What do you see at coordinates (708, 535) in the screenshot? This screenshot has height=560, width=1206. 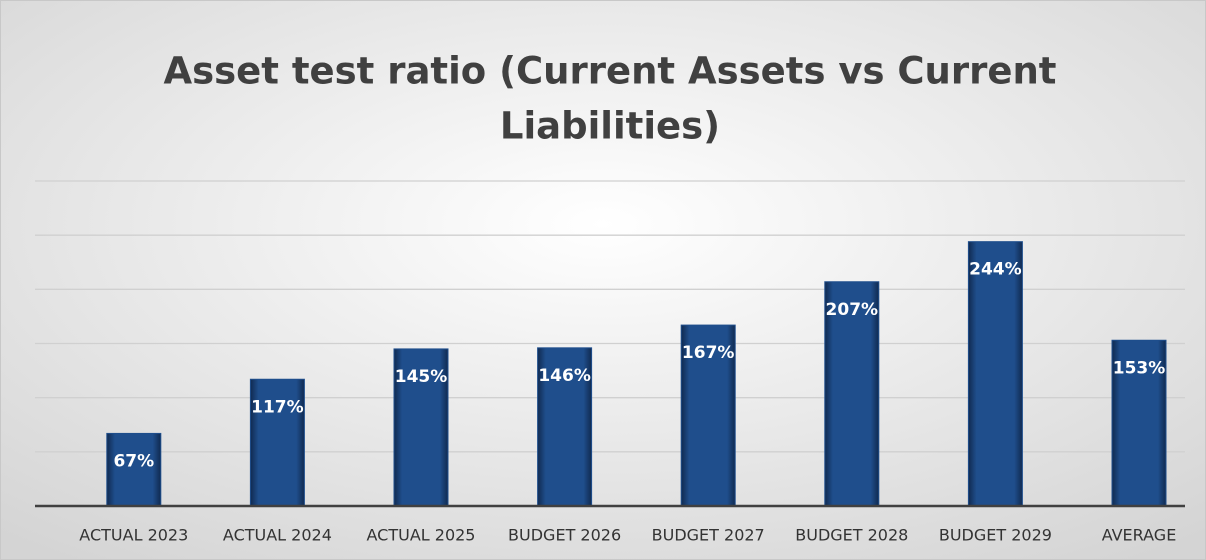 I see `x-tick-label: BUDGET 2027` at bounding box center [708, 535].